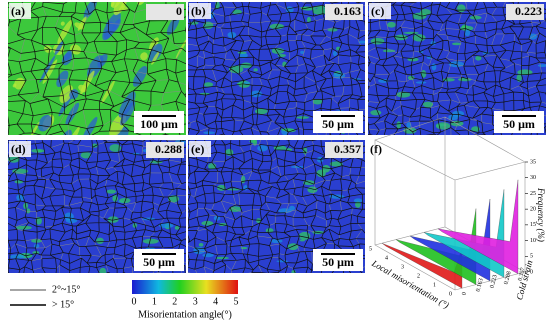  Describe the element at coordinates (168, 149) in the screenshot. I see `strain-value: 0.288` at that location.